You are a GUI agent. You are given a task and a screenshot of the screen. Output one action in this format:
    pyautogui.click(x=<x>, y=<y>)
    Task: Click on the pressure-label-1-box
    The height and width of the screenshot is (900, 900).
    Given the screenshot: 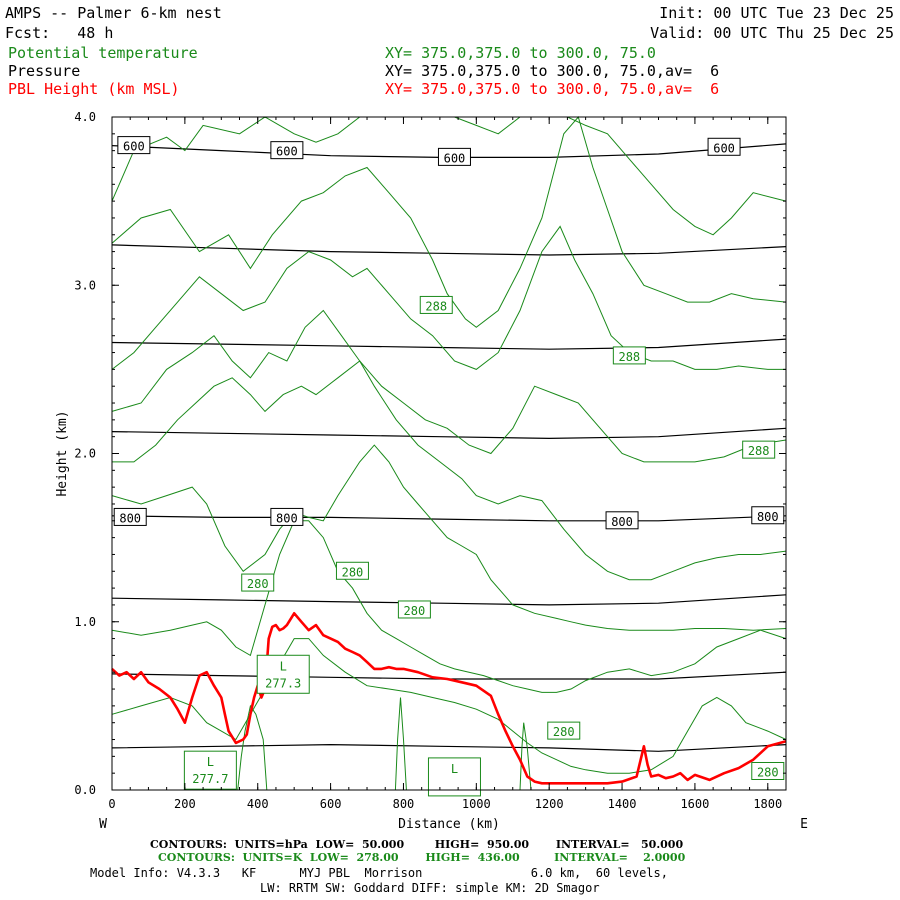 What is the action you would take?
    pyautogui.click(x=287, y=150)
    